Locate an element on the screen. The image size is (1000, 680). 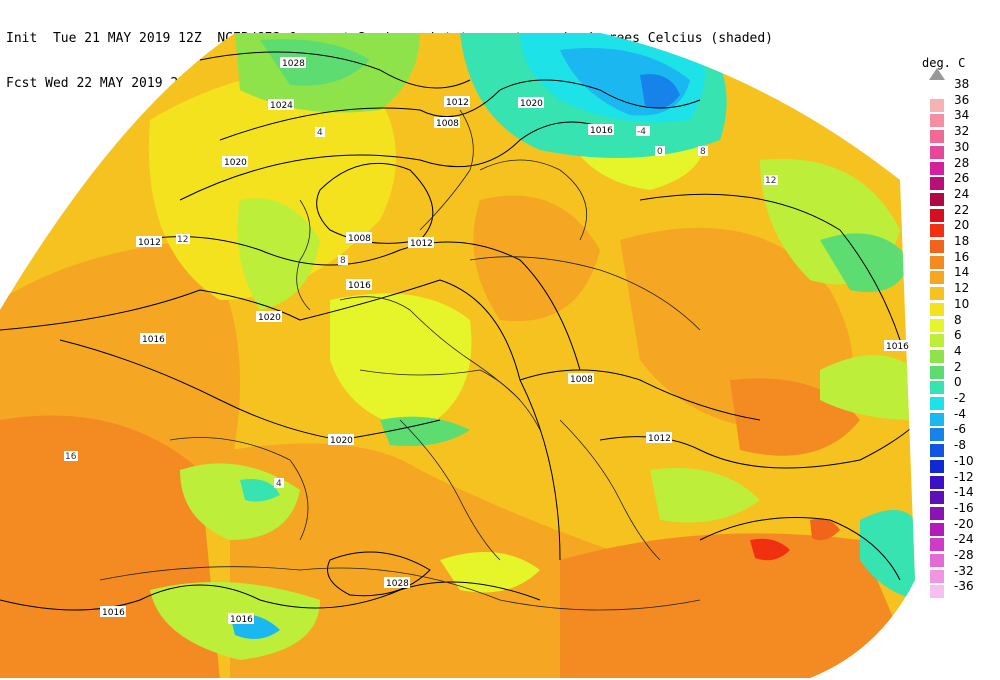
svg-text: -4 is located at coordinates (641, 132).